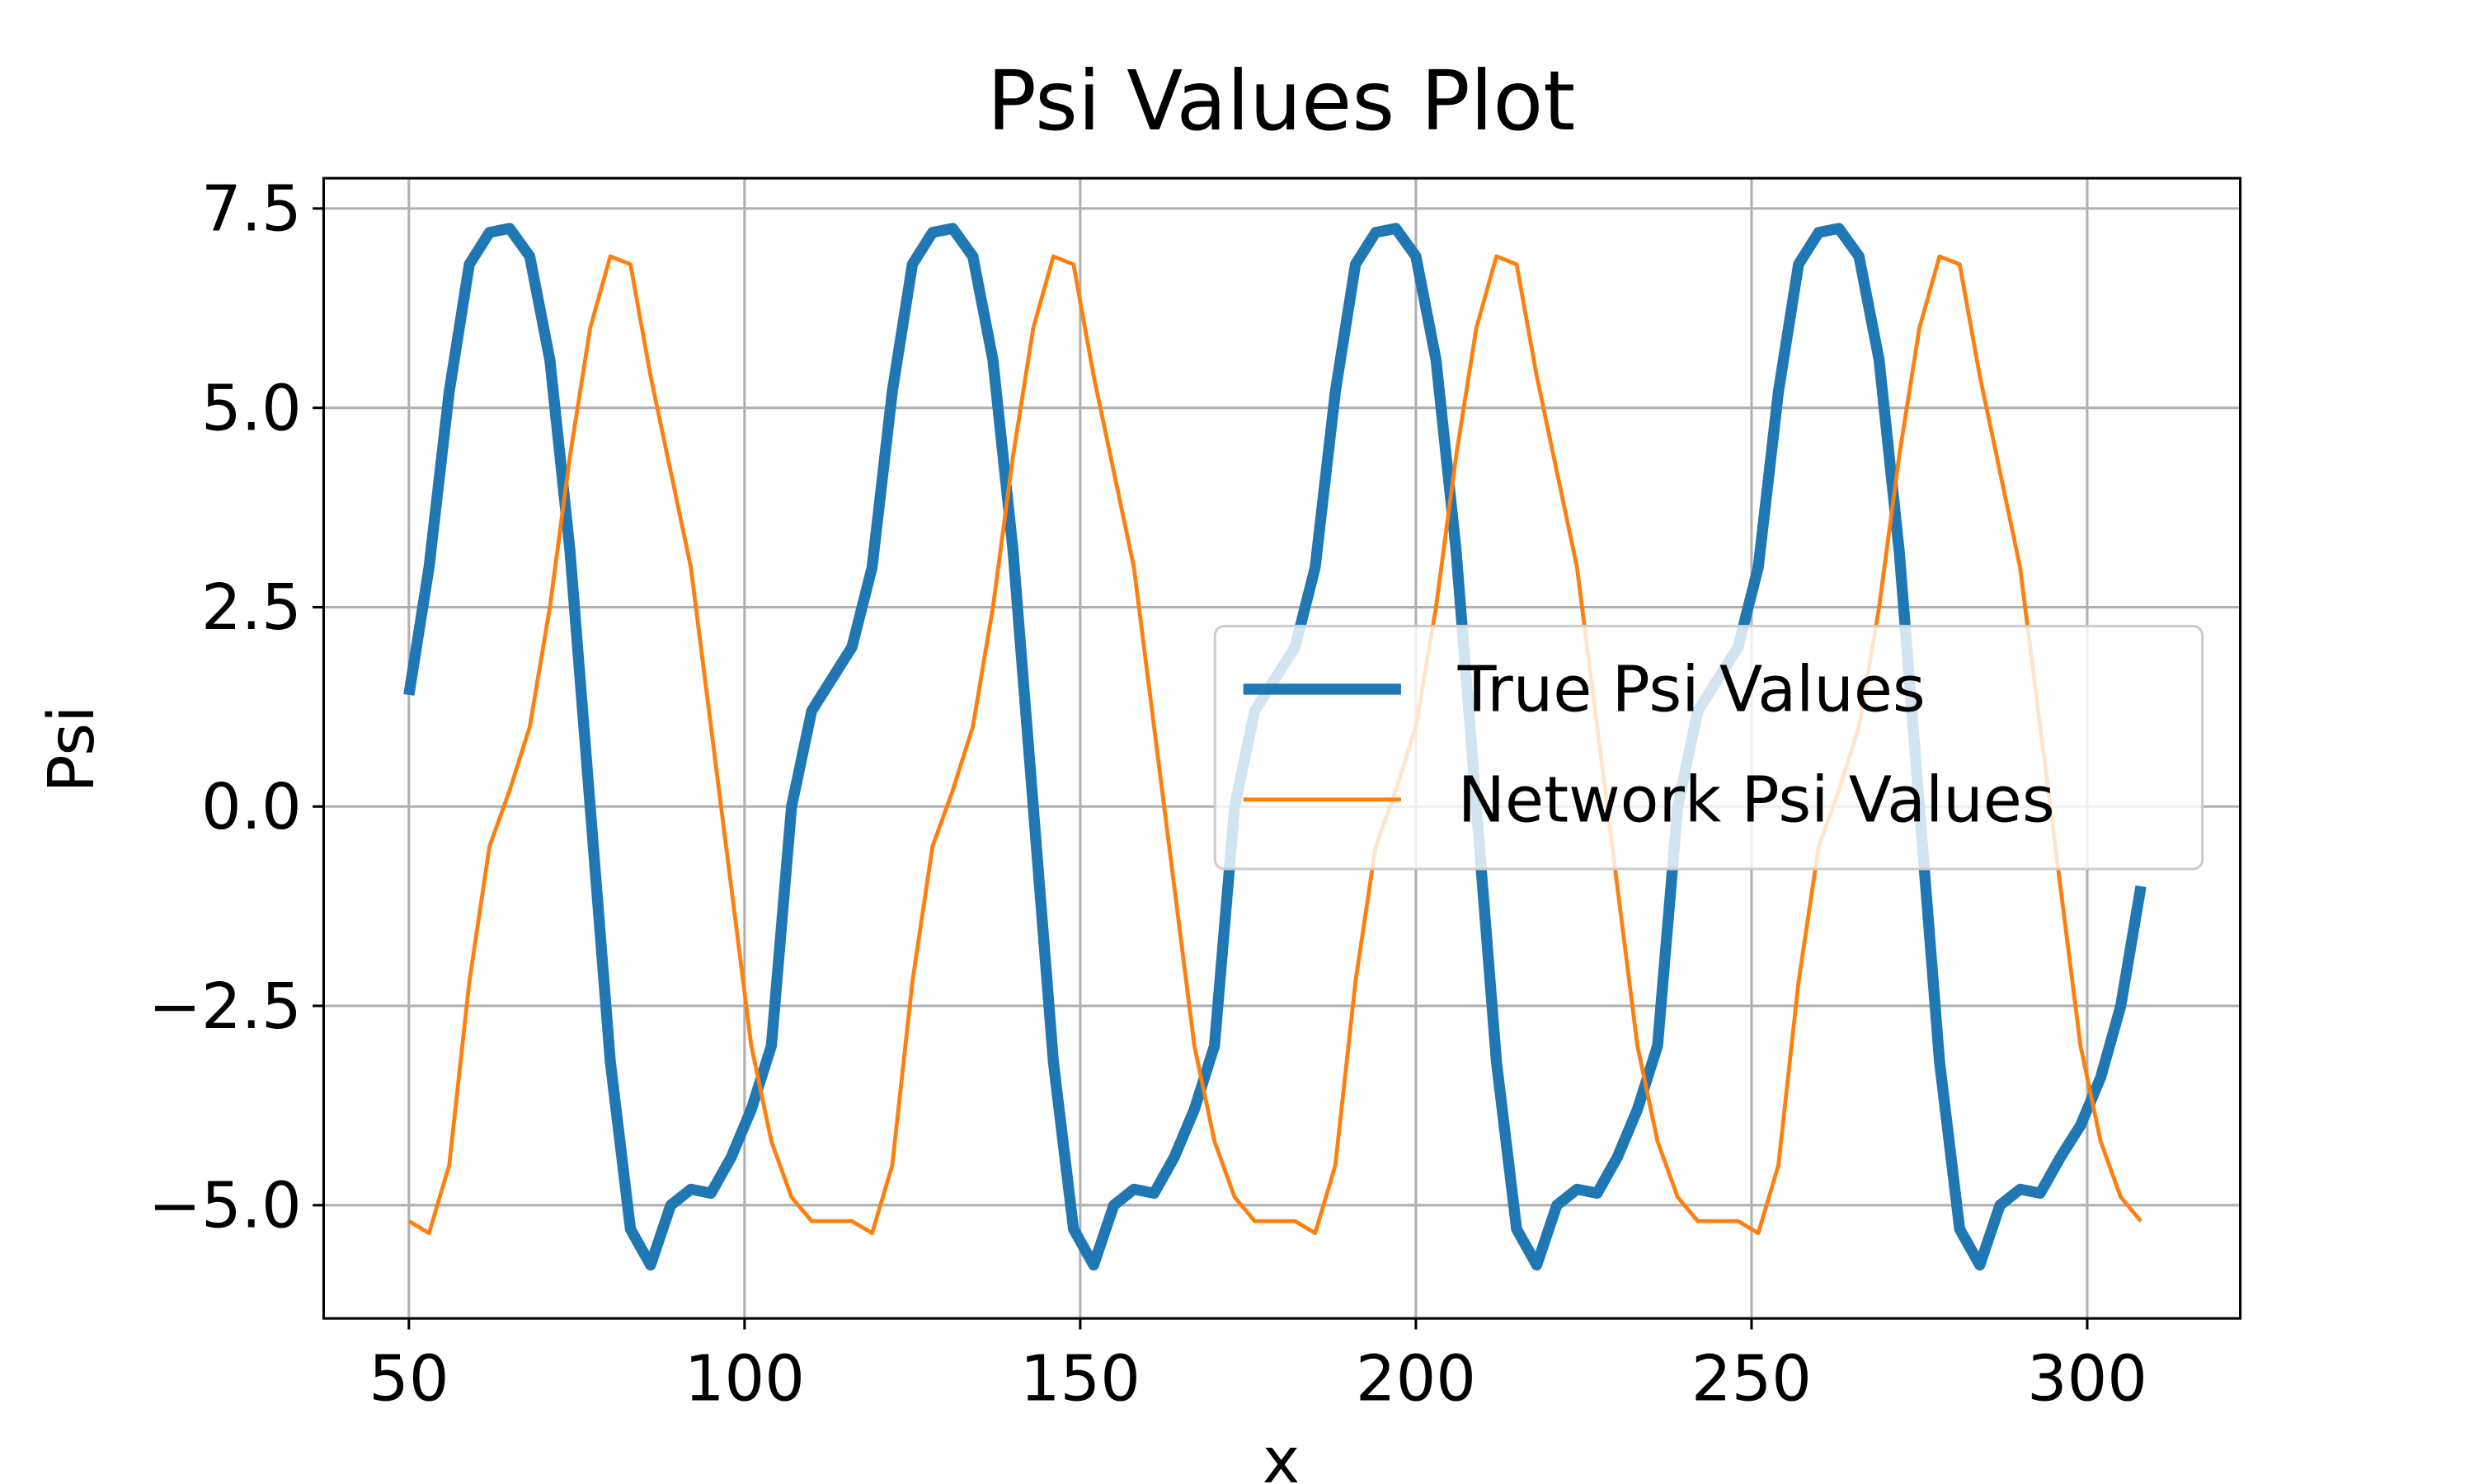 Image resolution: width=2474 pixels, height=1484 pixels. I want to click on legend-label: True Psi Values, so click(1691, 690).